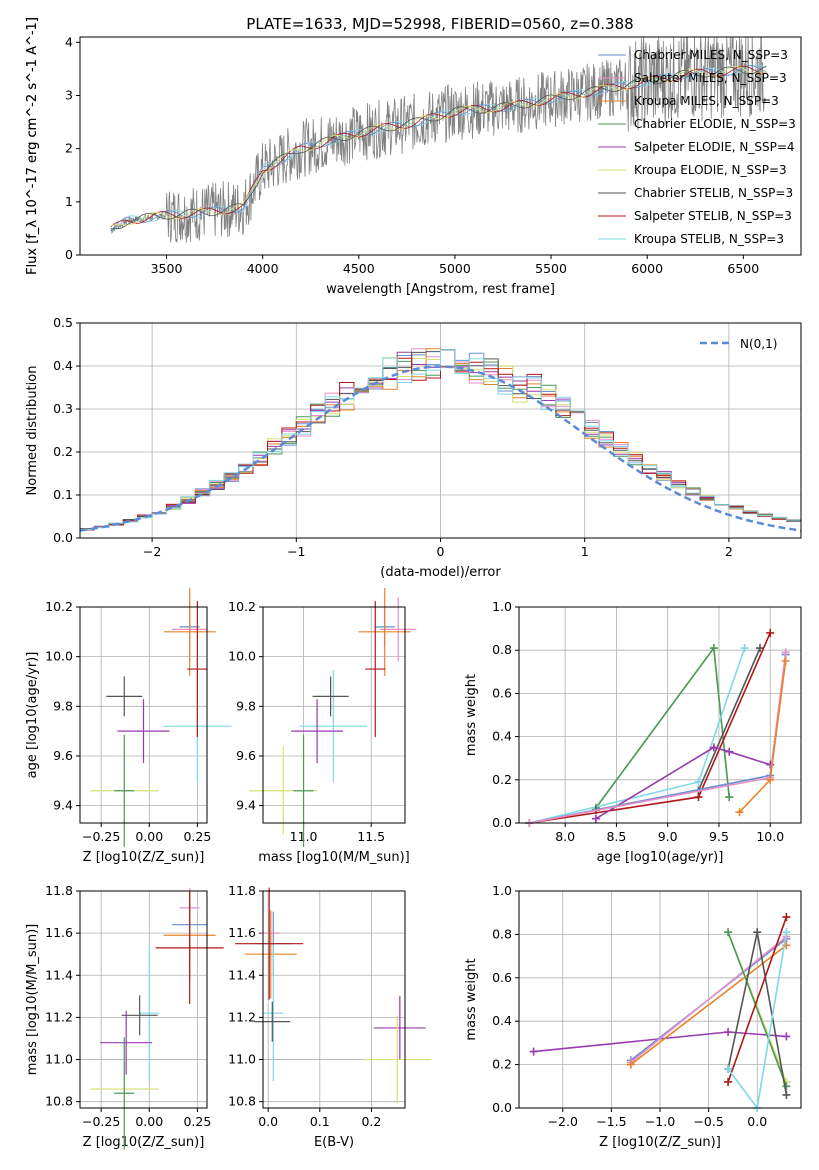 This screenshot has width=819, height=1170. What do you see at coordinates (242, 1059) in the screenshot?
I see `y-tick-label: 11.0` at bounding box center [242, 1059].